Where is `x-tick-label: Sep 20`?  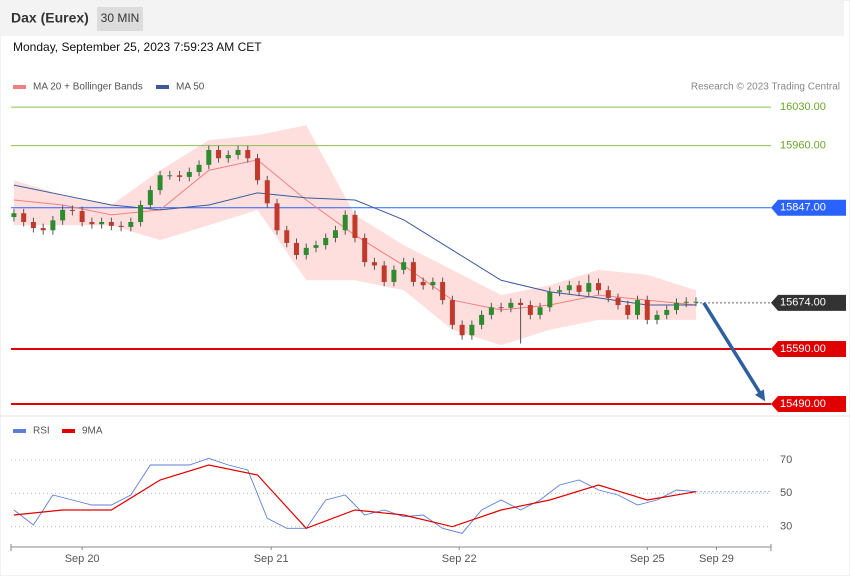 x-tick-label: Sep 20 is located at coordinates (82, 559).